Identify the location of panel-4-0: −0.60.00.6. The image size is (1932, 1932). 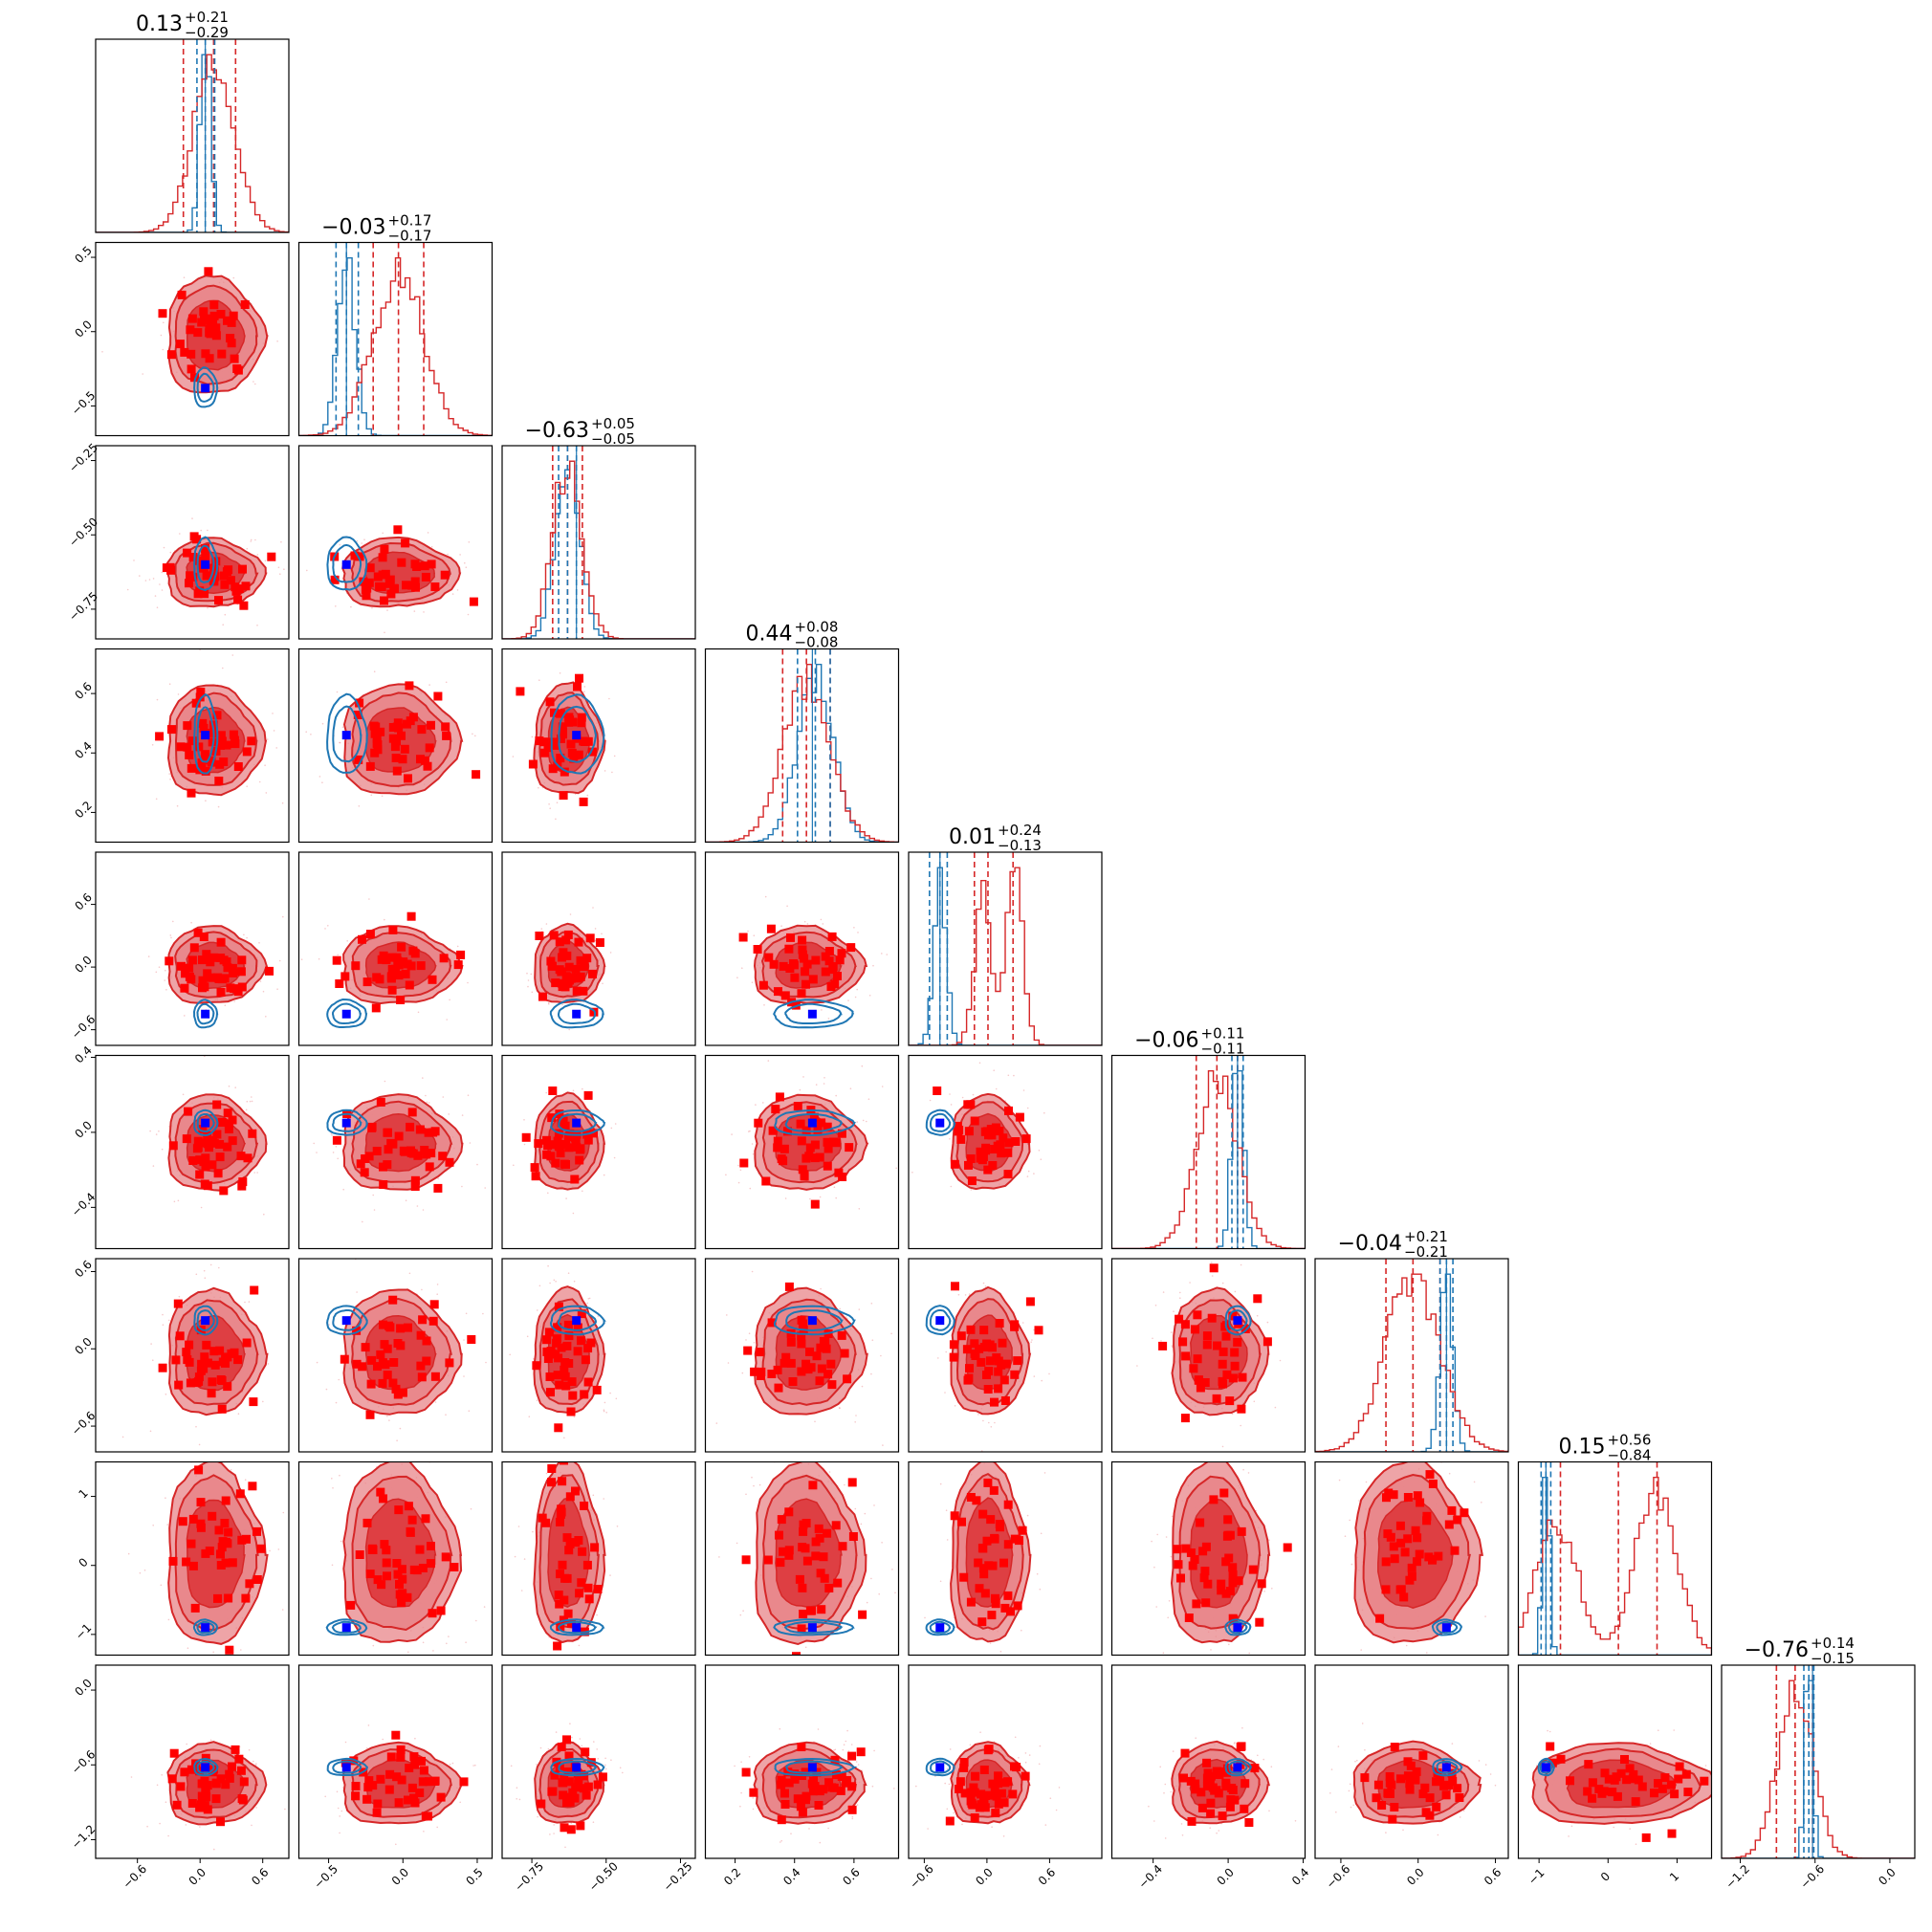
(179, 948).